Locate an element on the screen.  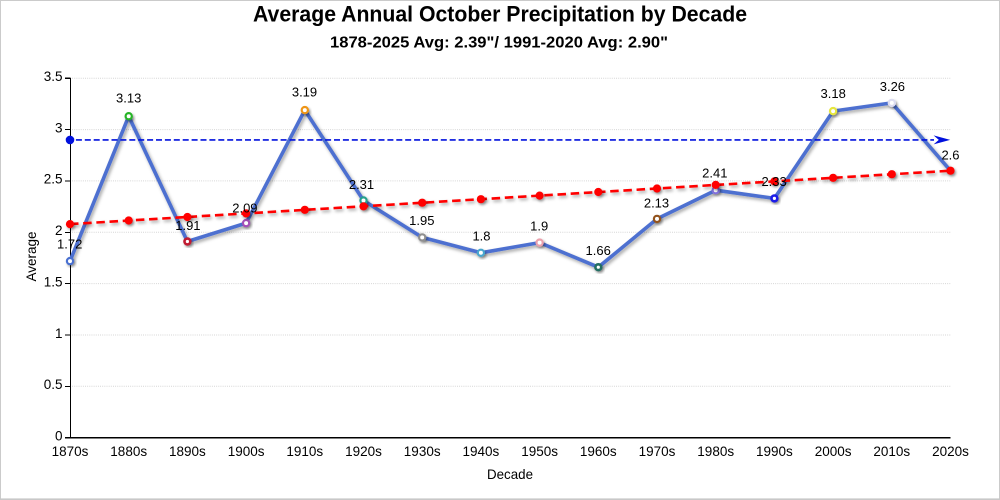
svg-text: 2.33 is located at coordinates (773, 181).